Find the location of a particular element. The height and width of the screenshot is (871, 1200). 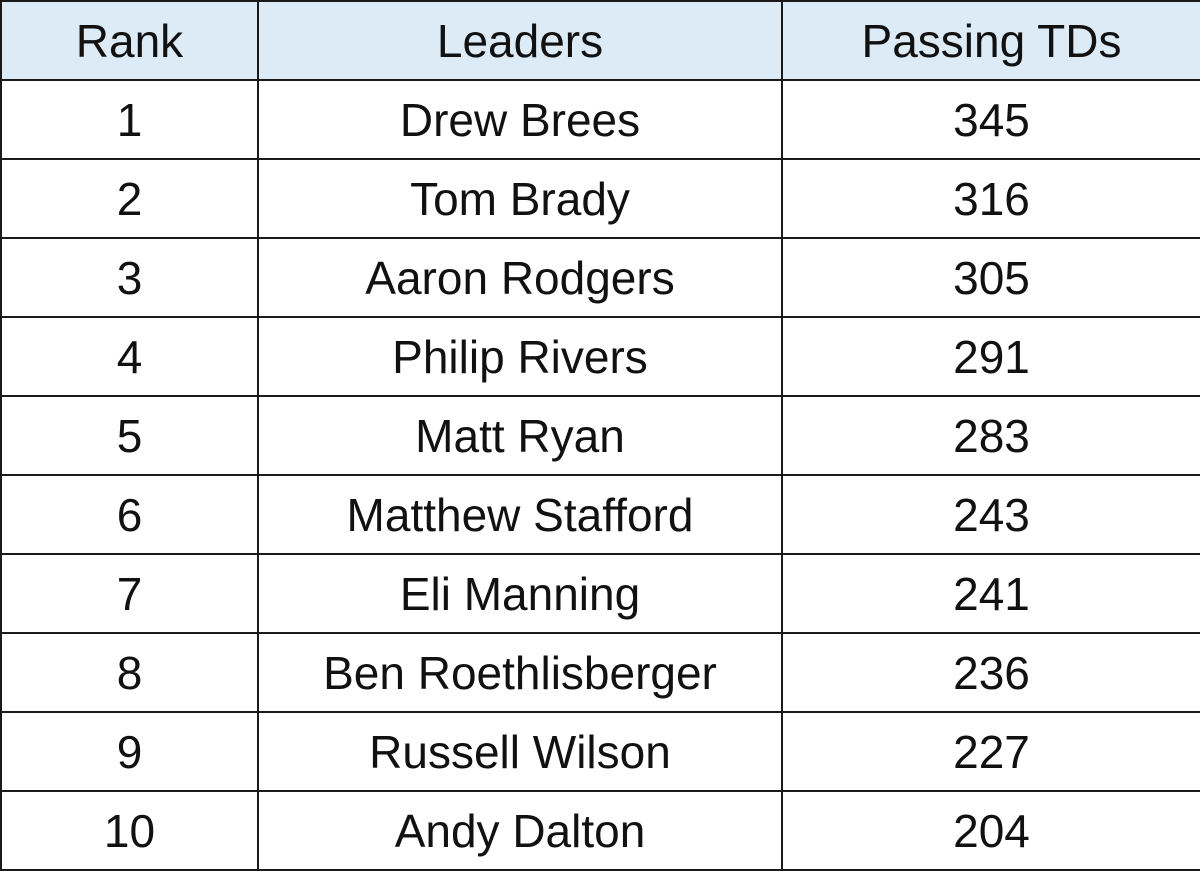

table-row: 4 Philip Rivers 291 is located at coordinates (600, 356).